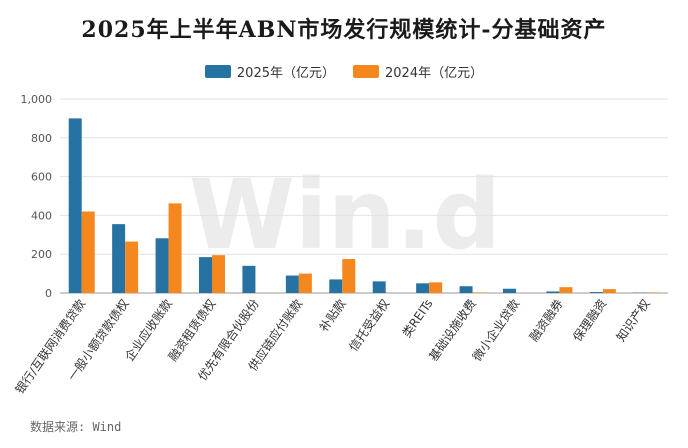 Image resolution: width=688 pixels, height=448 pixels. I want to click on y-tick-label: 600, so click(41, 177).